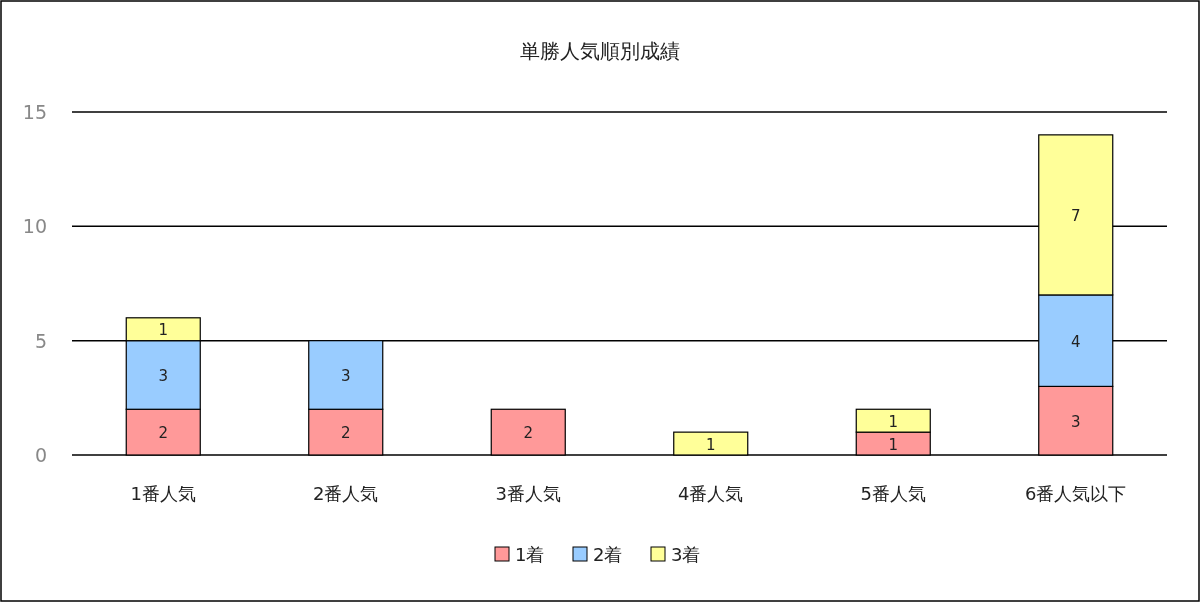  What do you see at coordinates (600, 51) in the screenshot?
I see `chart-title: 単勝人気順別成績` at bounding box center [600, 51].